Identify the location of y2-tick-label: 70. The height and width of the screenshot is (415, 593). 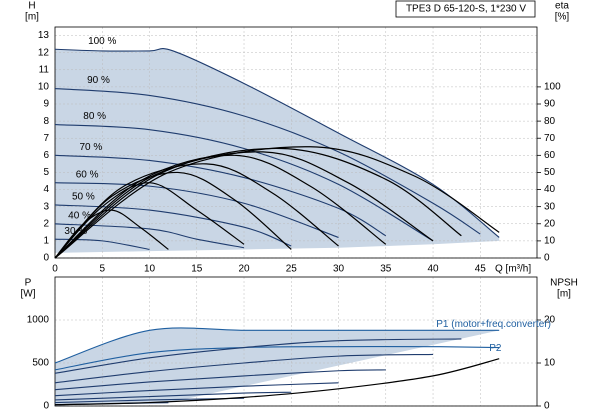
(550, 138).